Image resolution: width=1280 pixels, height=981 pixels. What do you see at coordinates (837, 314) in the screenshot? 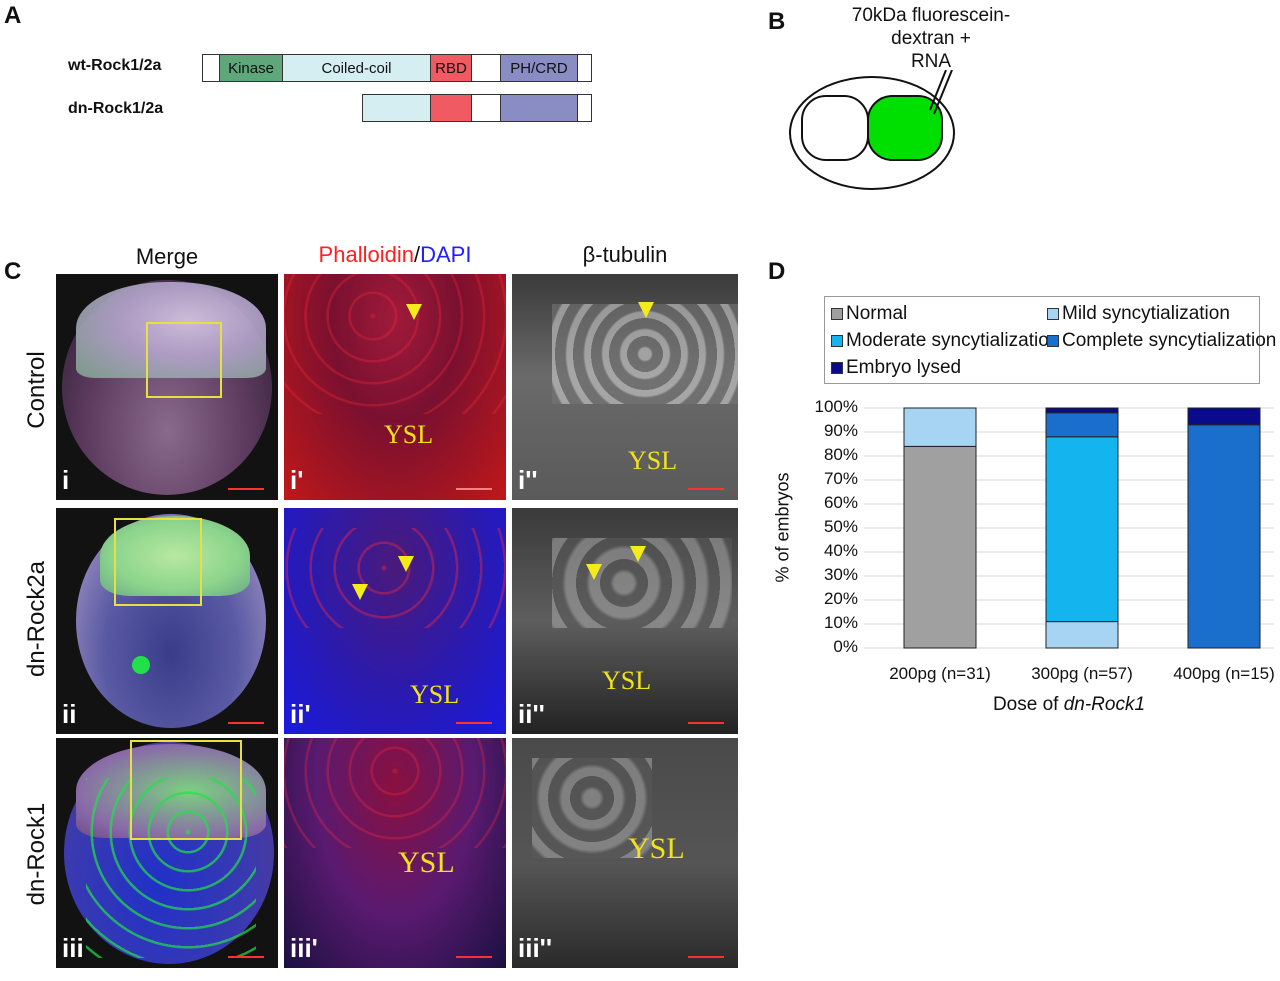
I see `legend-swatch-normal` at bounding box center [837, 314].